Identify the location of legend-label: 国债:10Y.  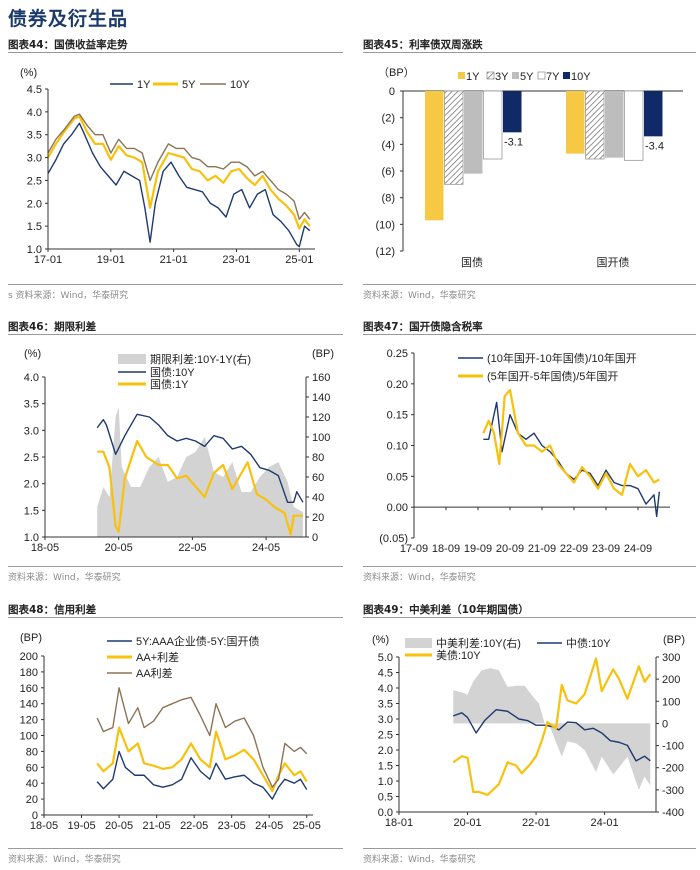
(172, 372).